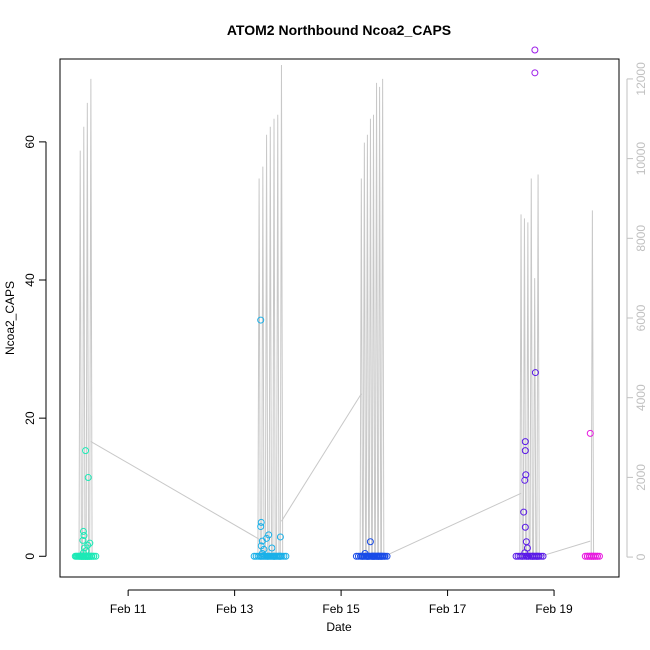  I want to click on x-tick-label: Feb 13, so click(235, 609).